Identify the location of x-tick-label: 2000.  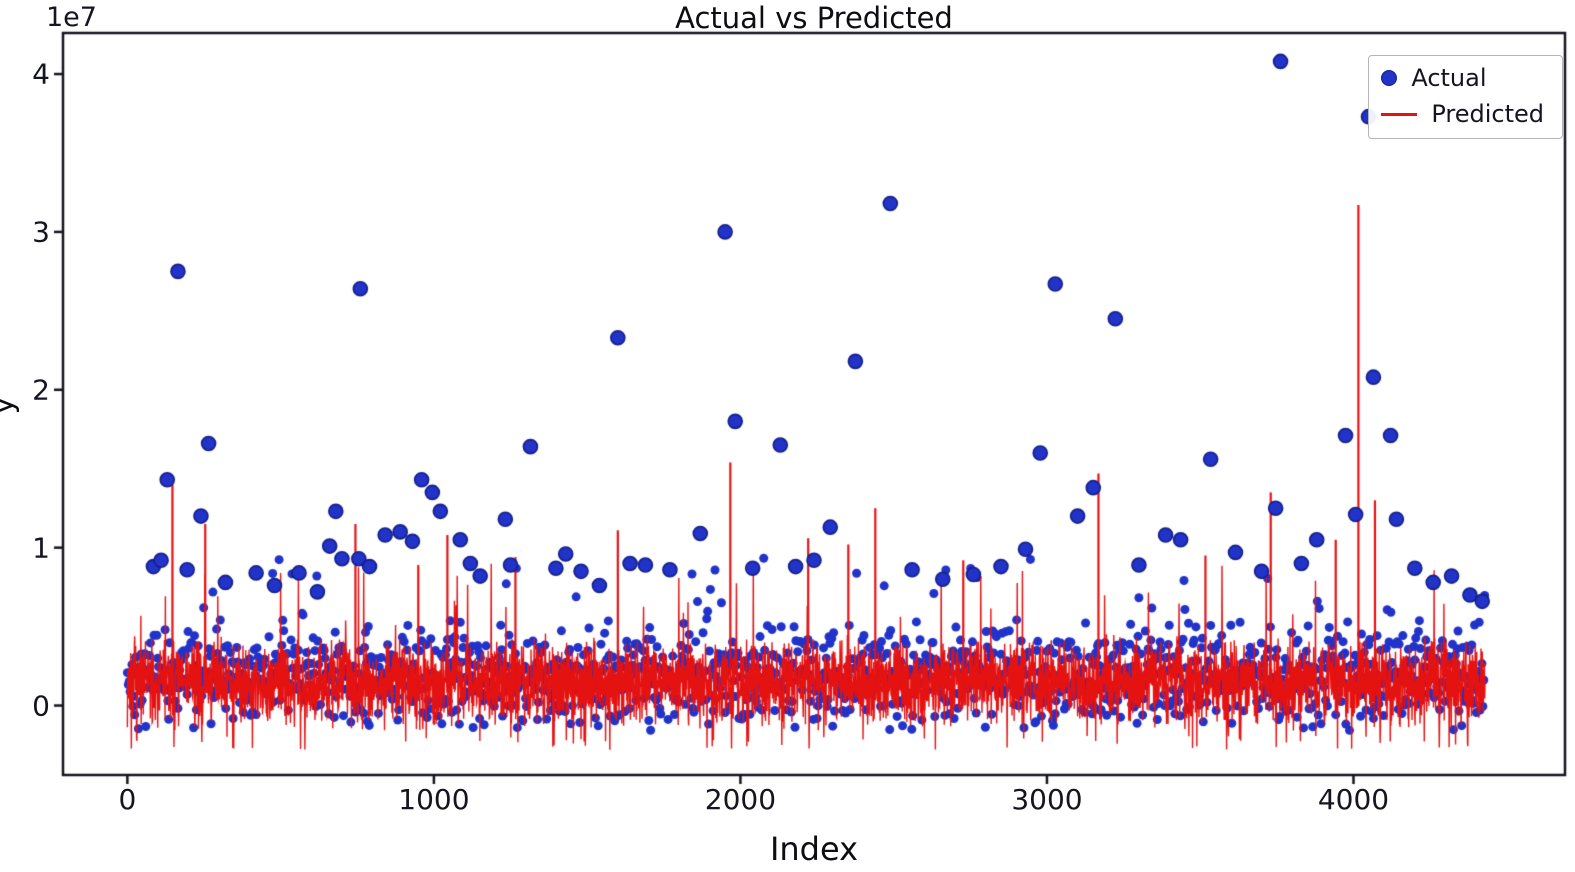
(740, 799).